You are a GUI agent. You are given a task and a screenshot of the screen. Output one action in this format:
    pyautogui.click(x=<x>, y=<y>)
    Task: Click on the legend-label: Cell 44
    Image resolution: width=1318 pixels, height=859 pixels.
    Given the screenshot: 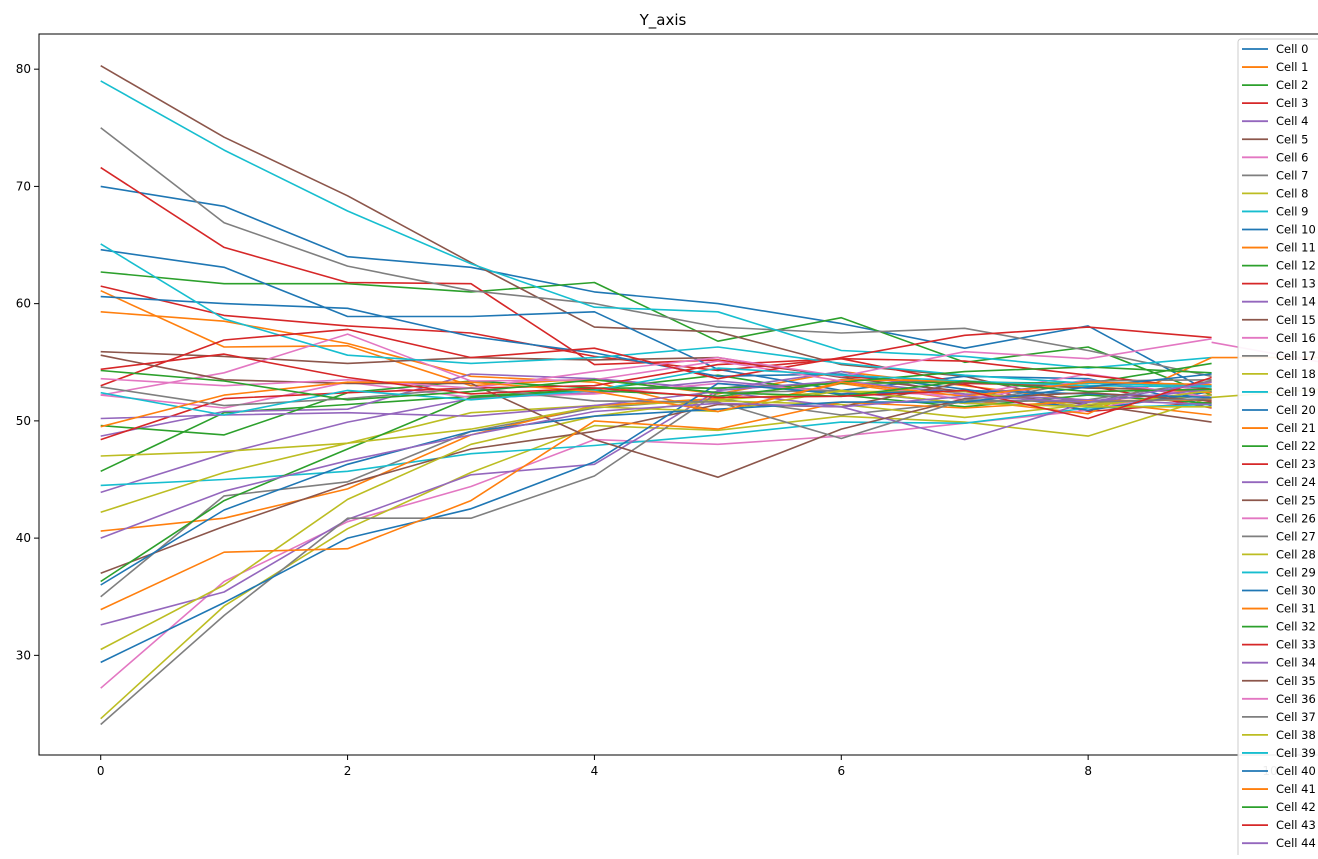 What is the action you would take?
    pyautogui.click(x=1296, y=843)
    